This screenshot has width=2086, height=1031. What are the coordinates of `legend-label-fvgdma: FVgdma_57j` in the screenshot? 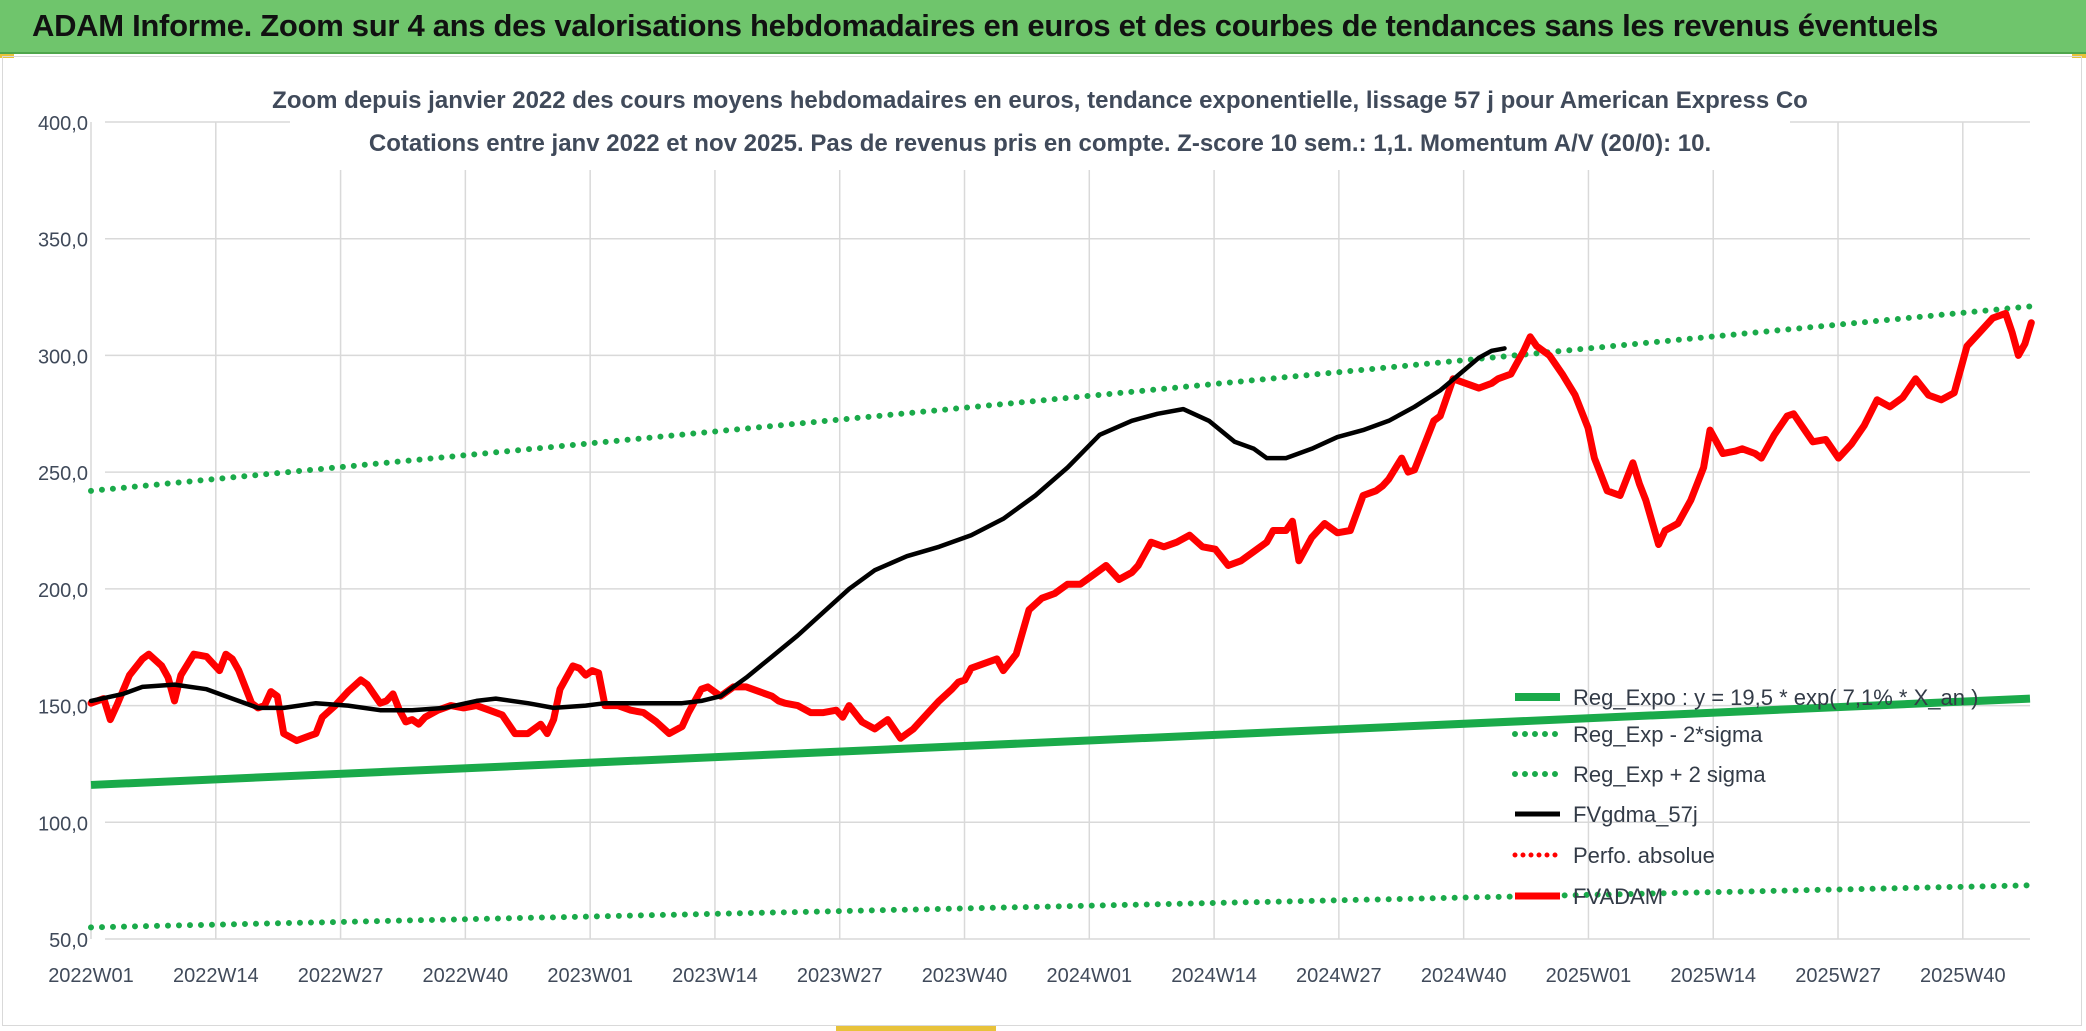 It's located at (1635, 814).